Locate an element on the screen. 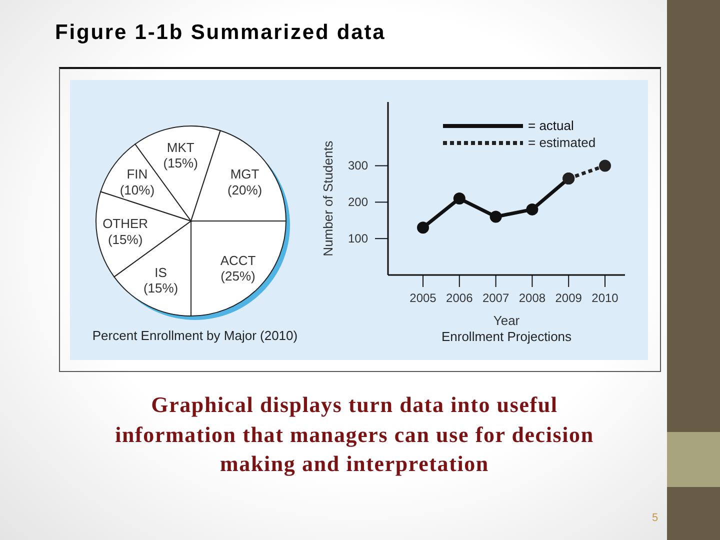 The width and height of the screenshot is (720, 540). x-tick-label: 2008 is located at coordinates (532, 298).